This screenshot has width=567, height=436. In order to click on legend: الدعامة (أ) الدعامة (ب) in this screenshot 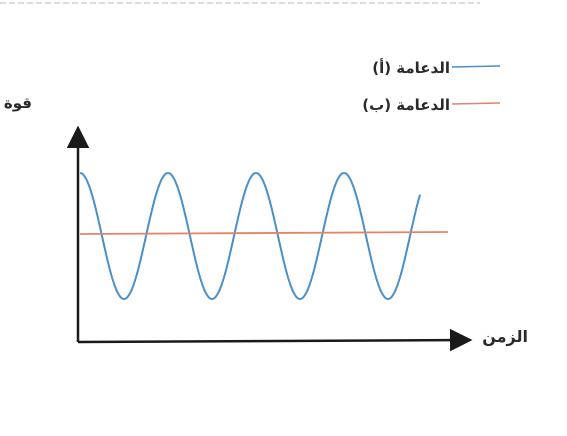, I will do `click(431, 86)`.